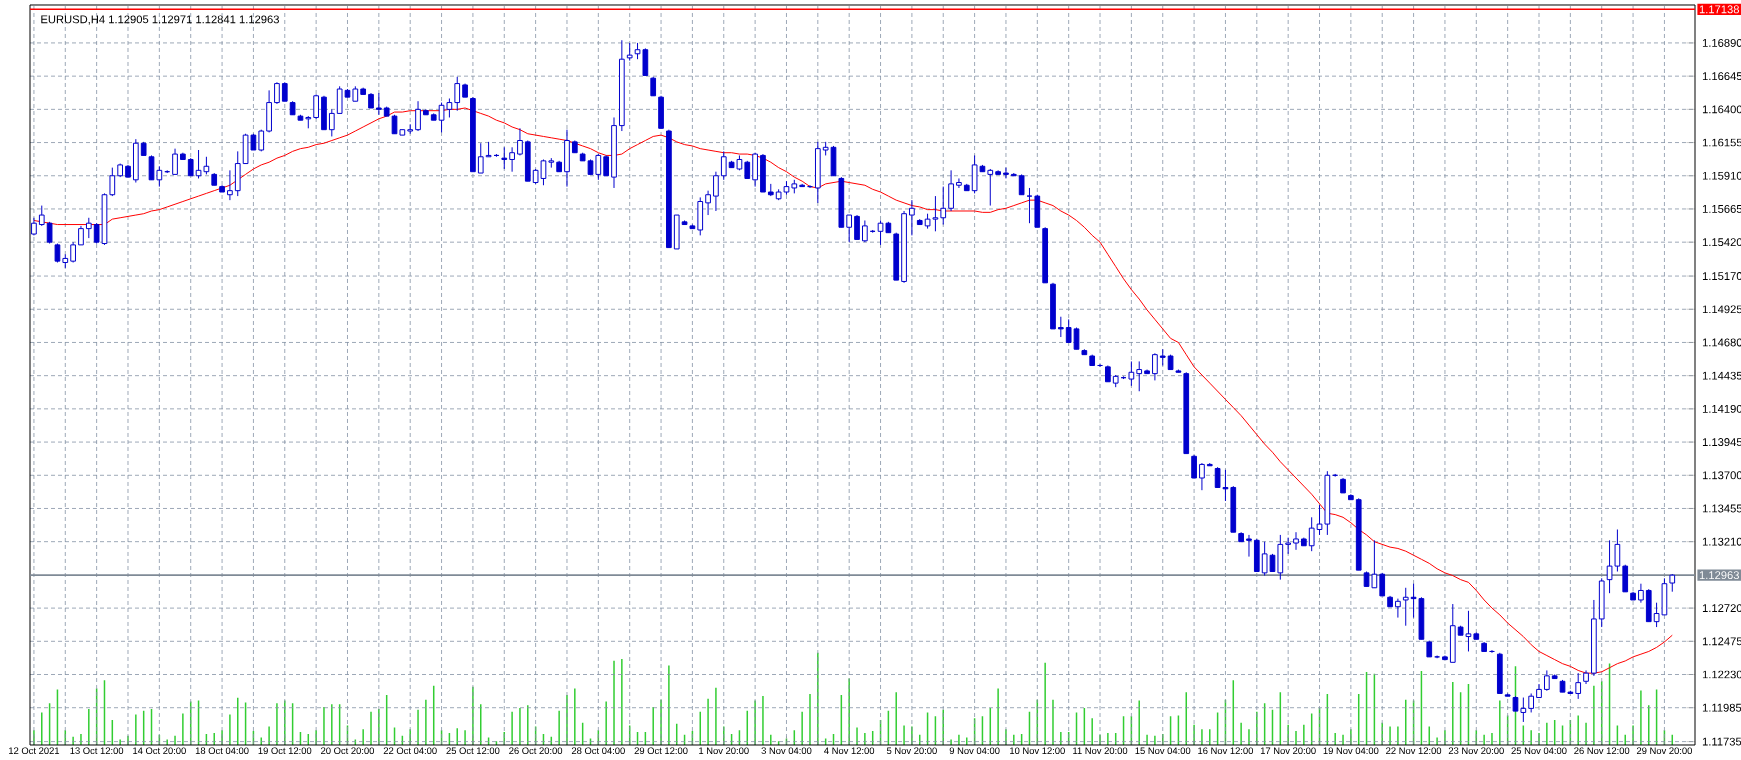  Describe the element at coordinates (1414, 751) in the screenshot. I see `x-tick-label: 22 Nov 12:00` at that location.